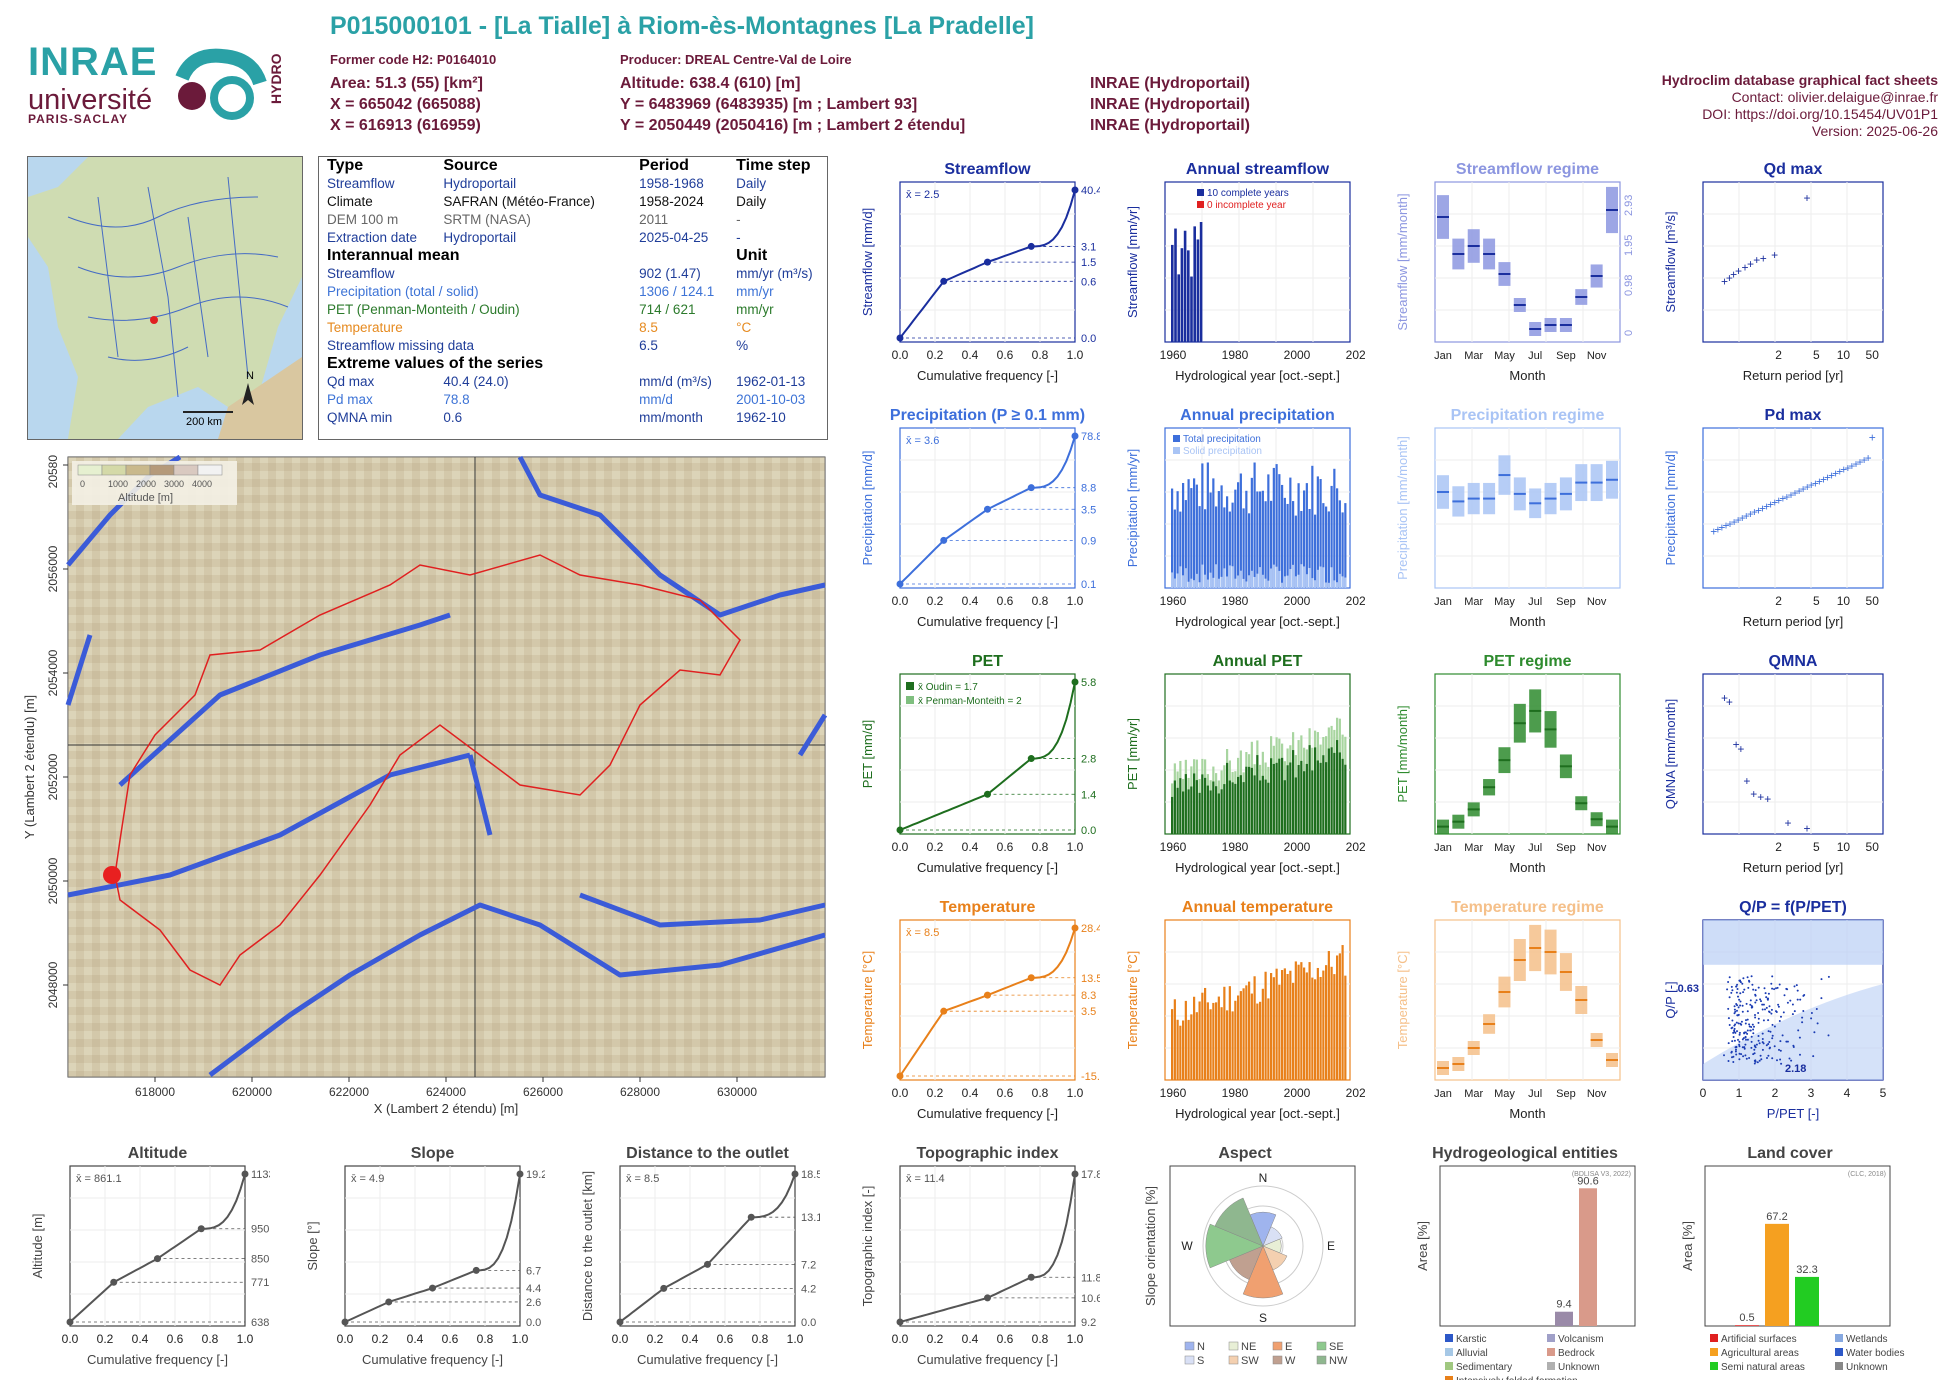  I want to click on right-tick-label: 1.95, so click(1629, 245).